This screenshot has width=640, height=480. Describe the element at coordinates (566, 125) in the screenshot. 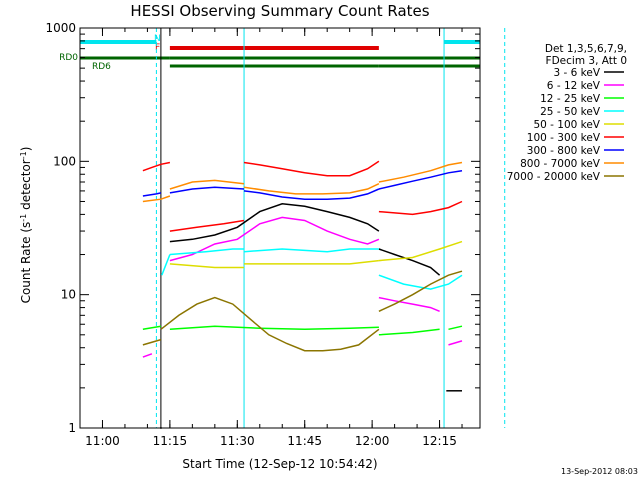

I see `legend-entry-4: 50 - 100 keV` at that location.